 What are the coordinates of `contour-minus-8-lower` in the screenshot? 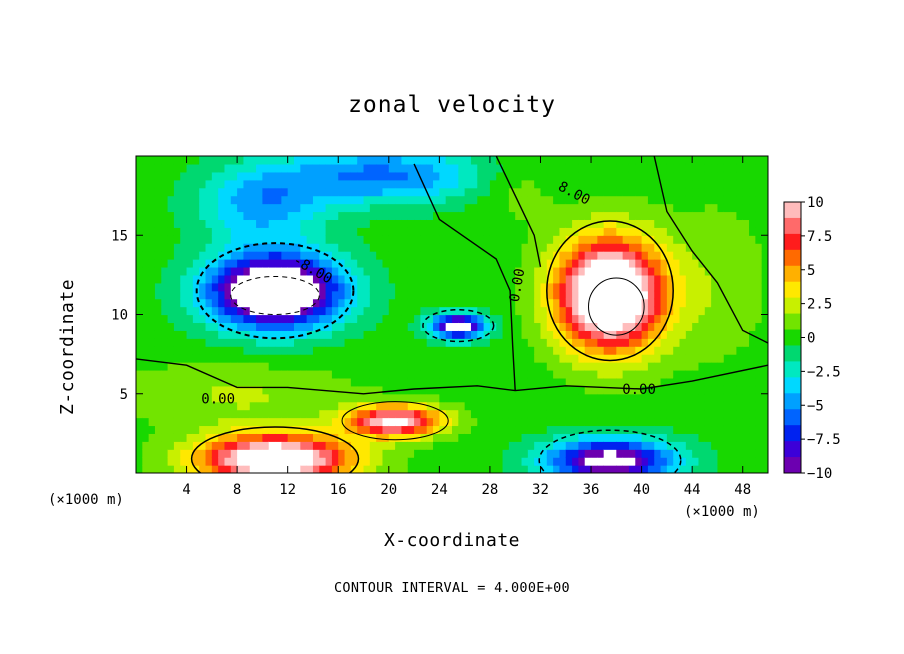 It's located at (610, 451).